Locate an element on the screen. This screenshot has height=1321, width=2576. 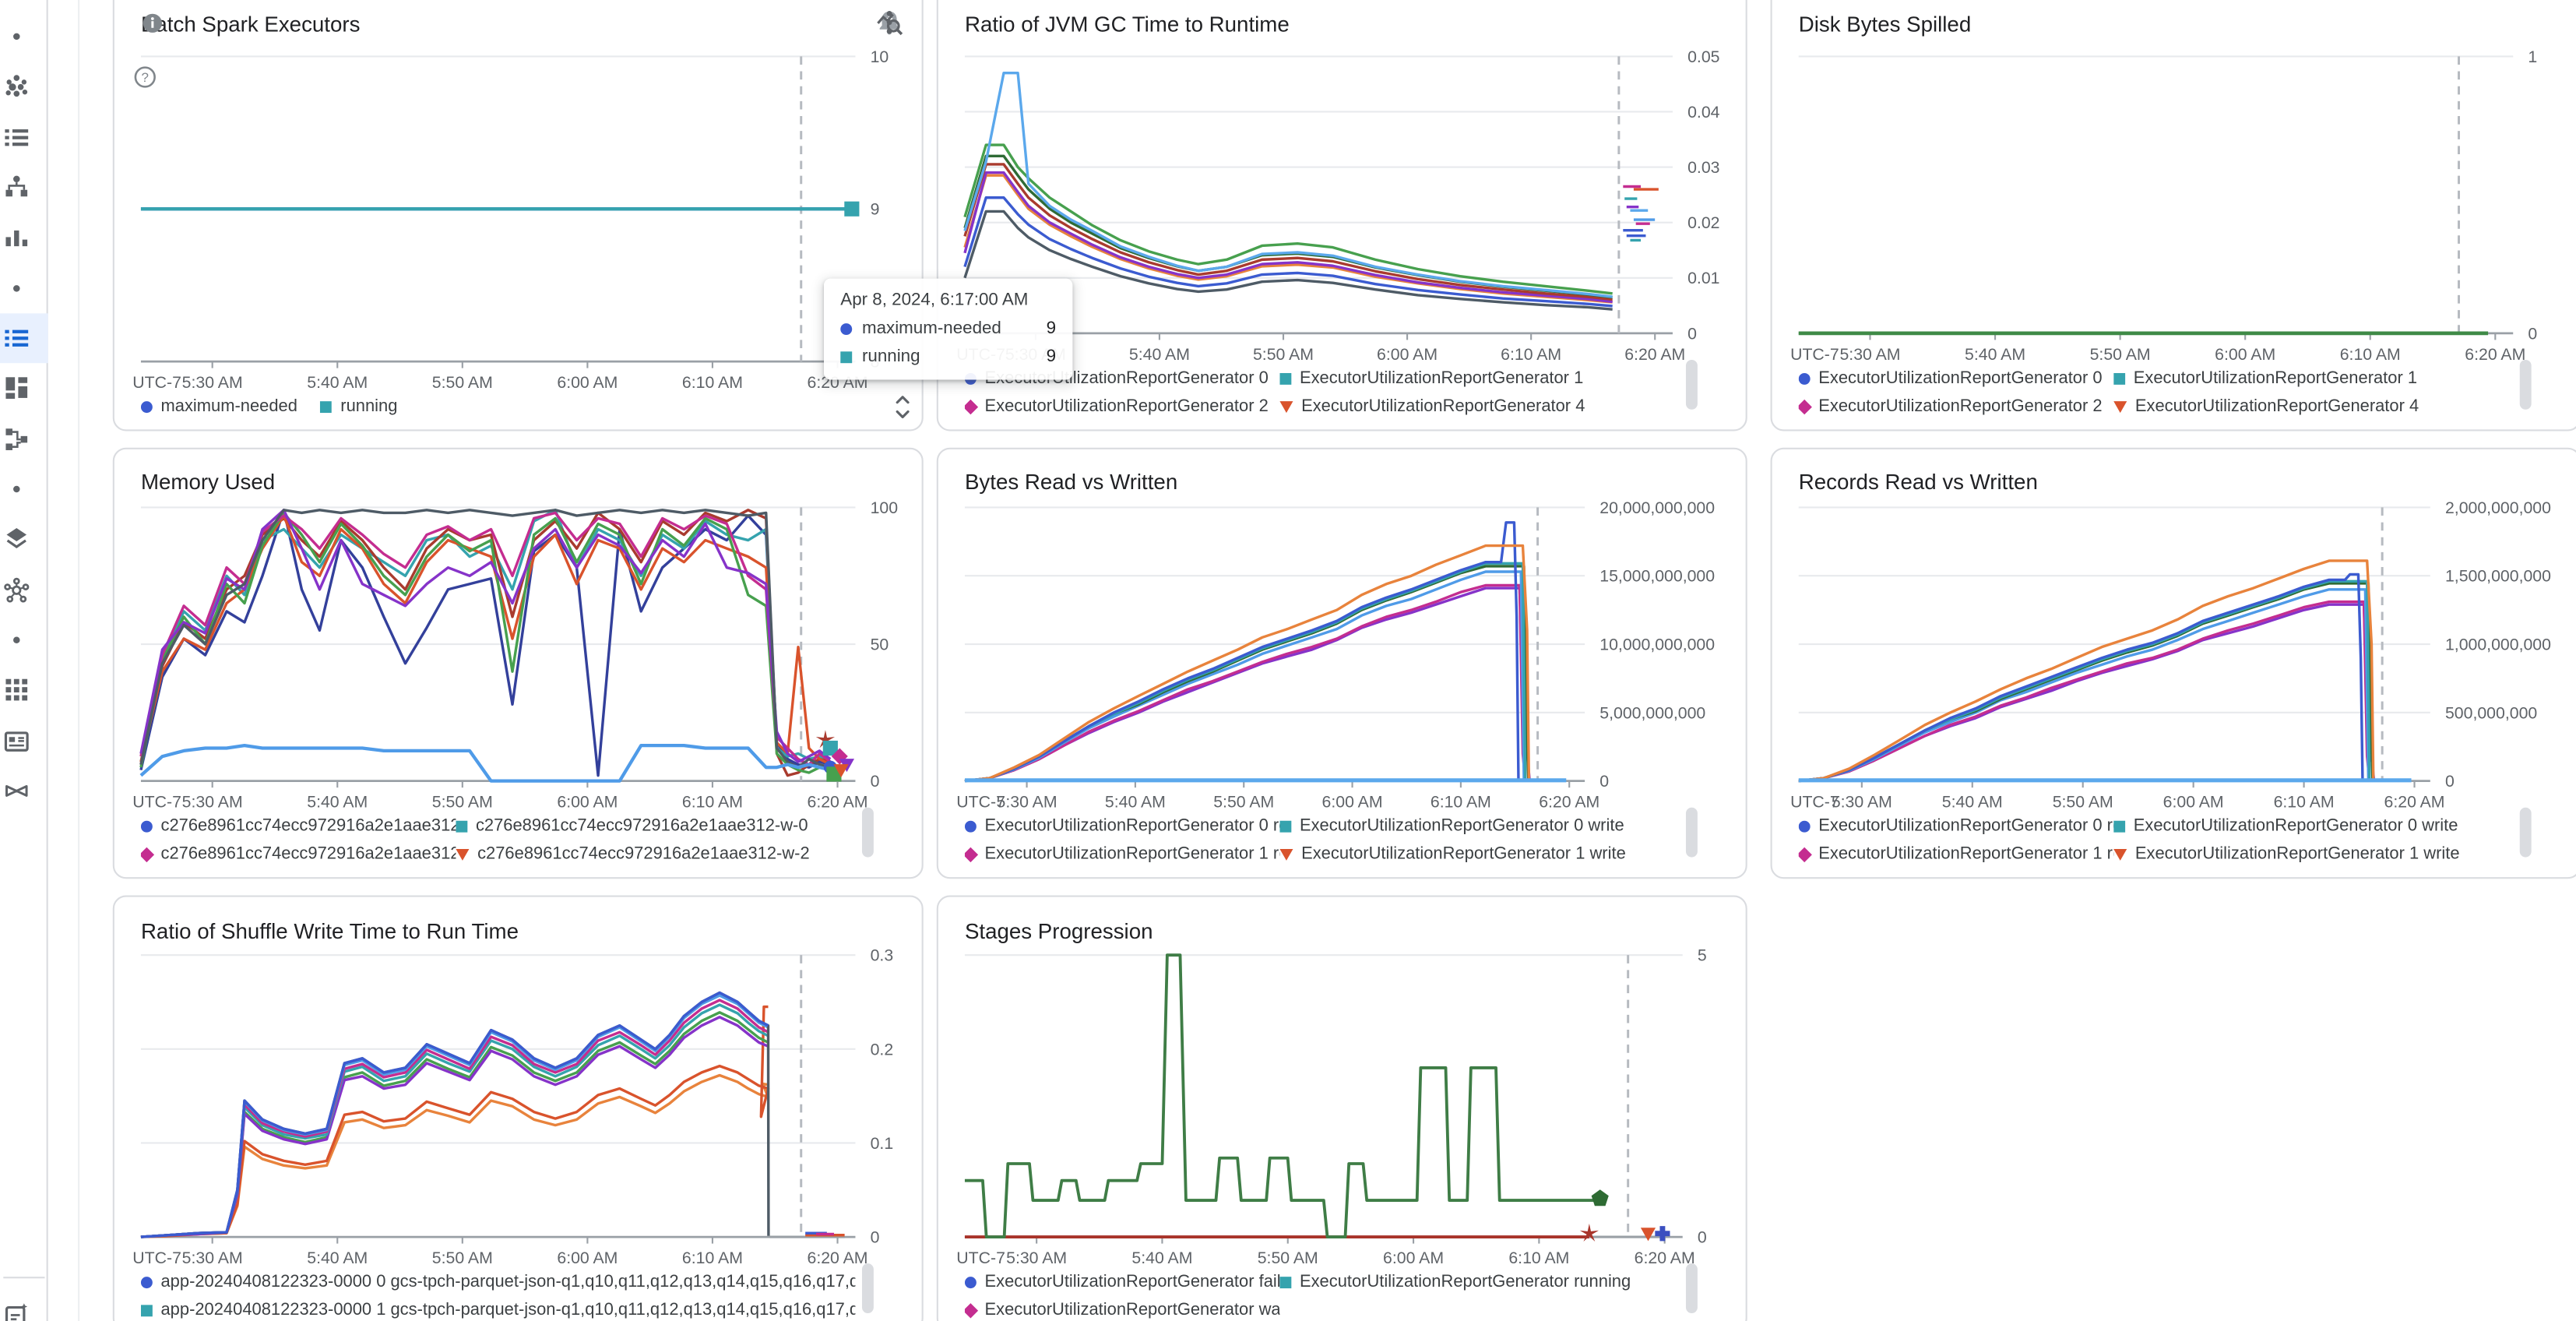
dashboard-icon is located at coordinates (16, 388).